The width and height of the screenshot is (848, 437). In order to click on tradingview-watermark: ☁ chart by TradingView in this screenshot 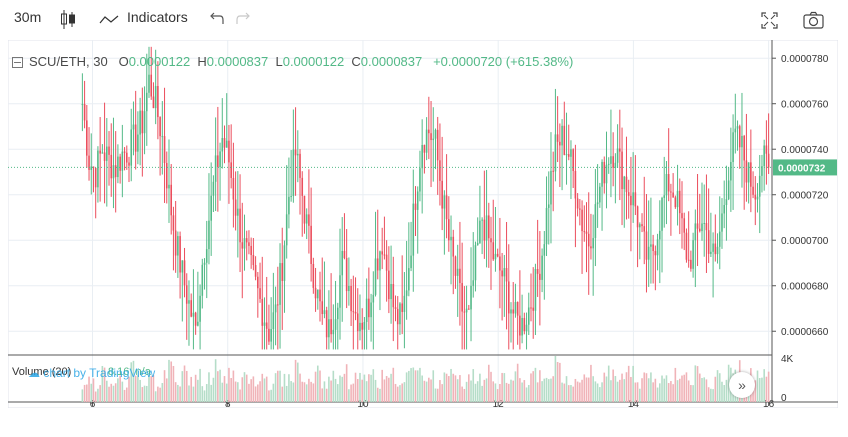, I will do `click(91, 373)`.